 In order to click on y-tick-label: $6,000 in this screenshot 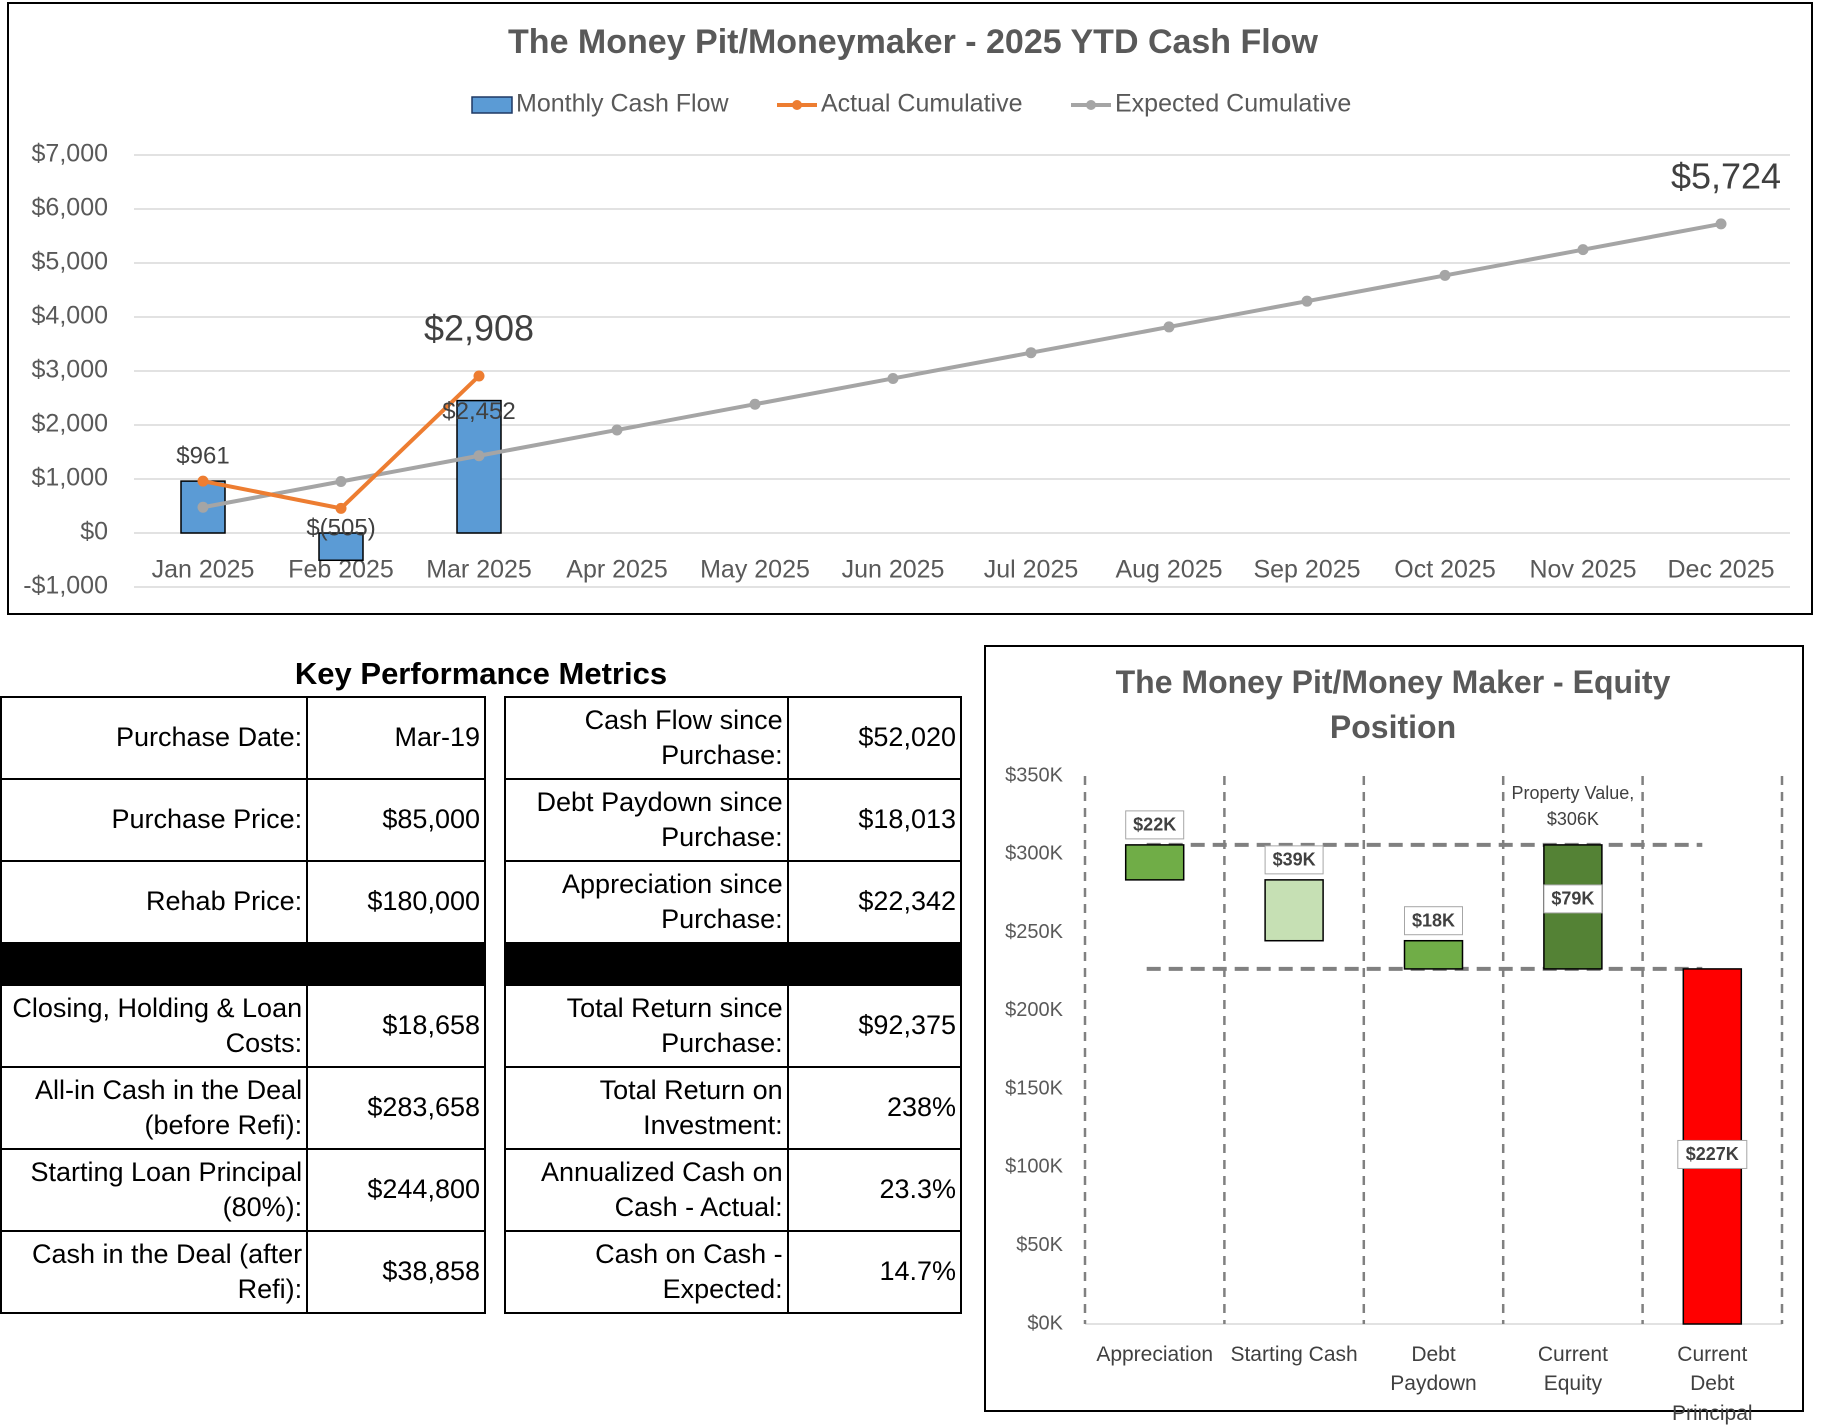, I will do `click(70, 208)`.